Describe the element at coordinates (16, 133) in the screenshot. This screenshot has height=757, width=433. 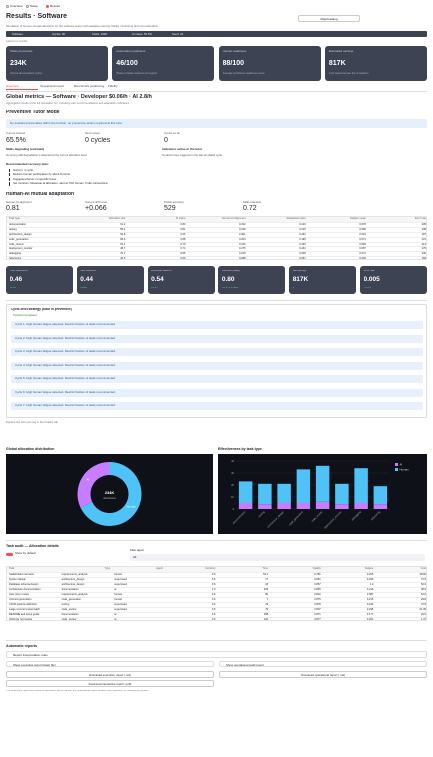
I see `metric-label: Current AI level` at that location.